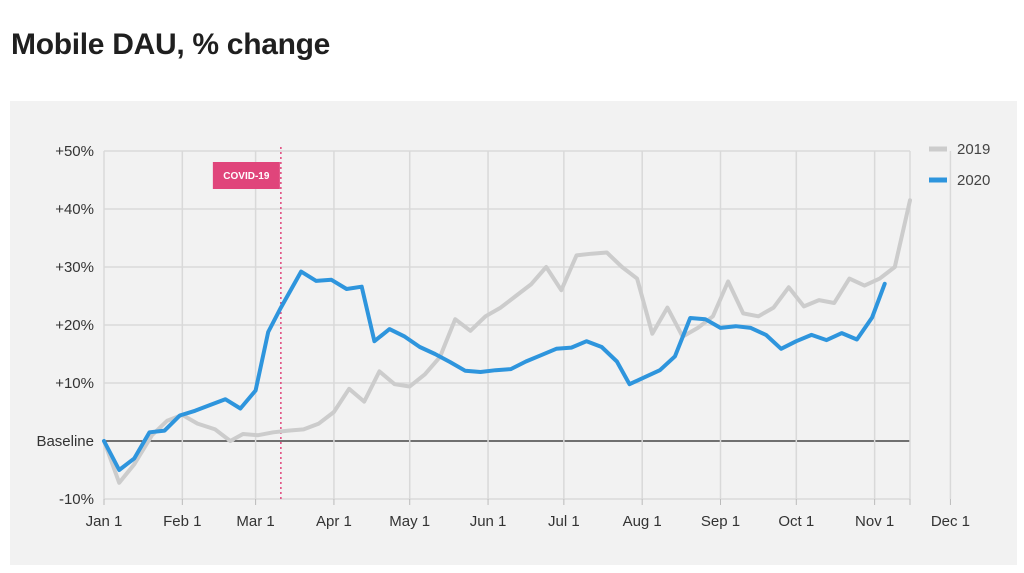 The image size is (1024, 573). What do you see at coordinates (334, 521) in the screenshot?
I see `x-tick-label: Apr 1` at bounding box center [334, 521].